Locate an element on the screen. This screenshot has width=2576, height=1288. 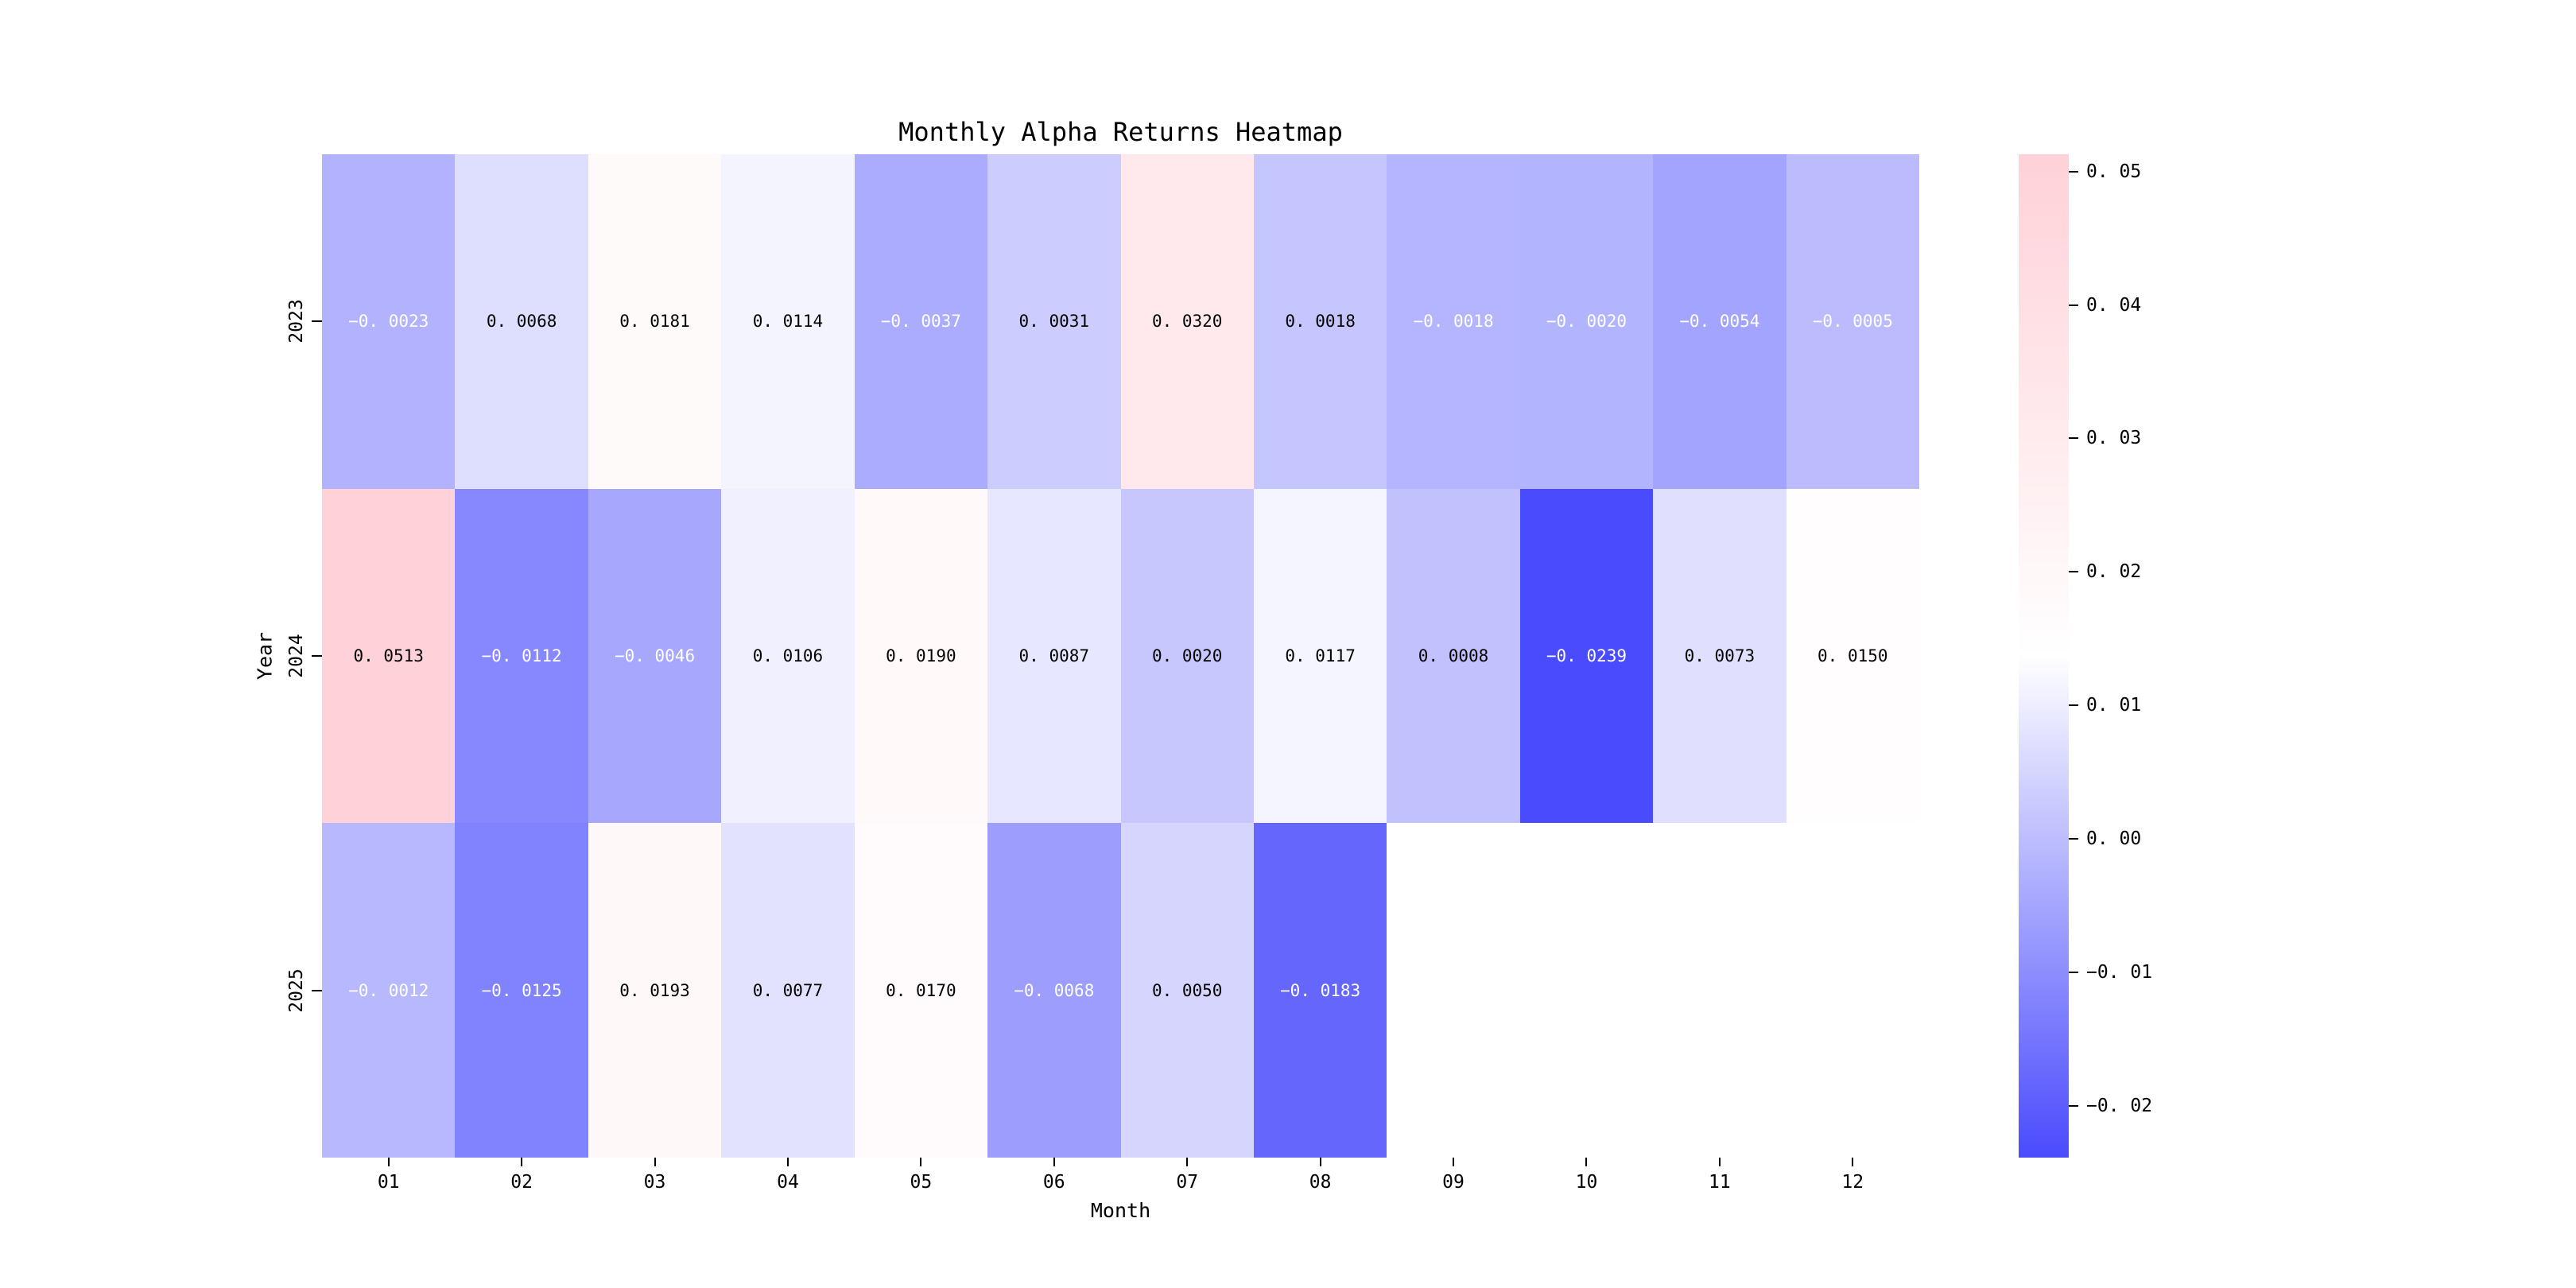
cell-value: −0. 0012 is located at coordinates (388, 990).